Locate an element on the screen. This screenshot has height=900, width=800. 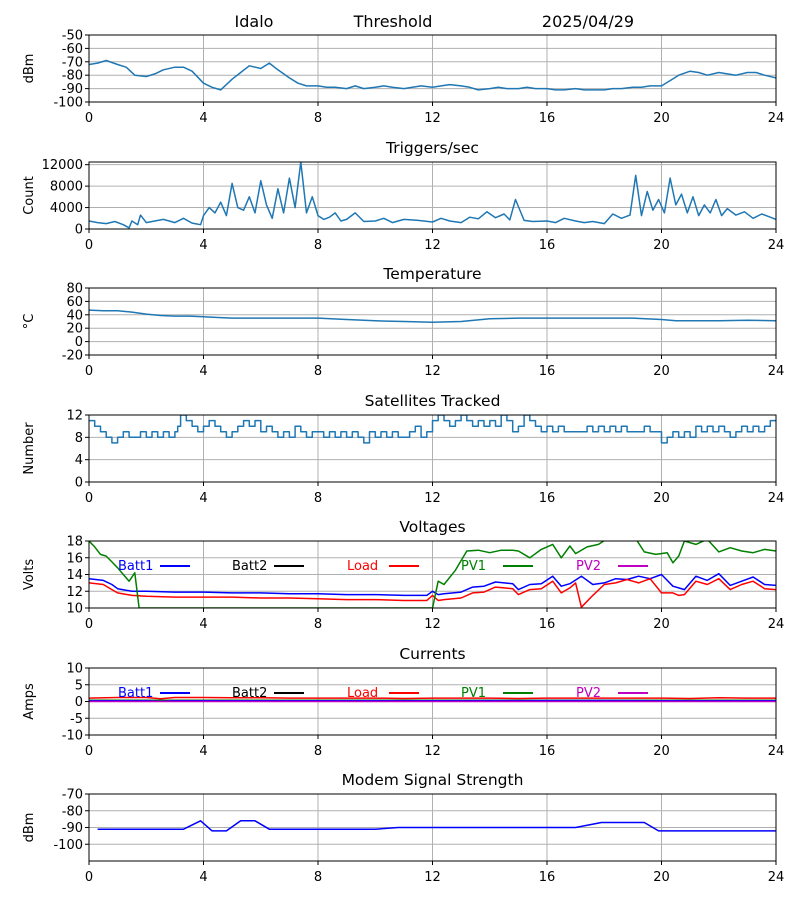
header-mode: Threshold is located at coordinates (393, 21).